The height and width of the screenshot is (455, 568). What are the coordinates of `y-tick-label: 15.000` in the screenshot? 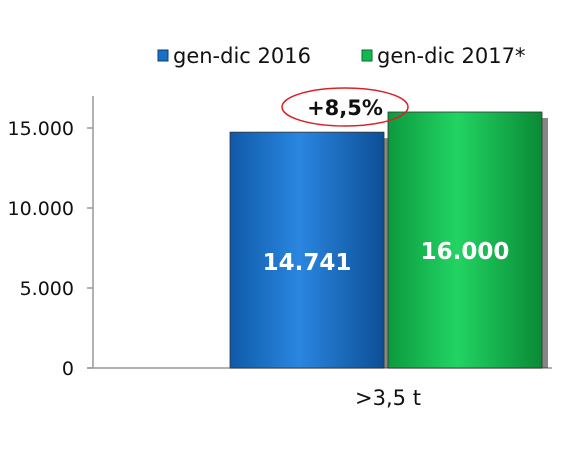 It's located at (41, 129).